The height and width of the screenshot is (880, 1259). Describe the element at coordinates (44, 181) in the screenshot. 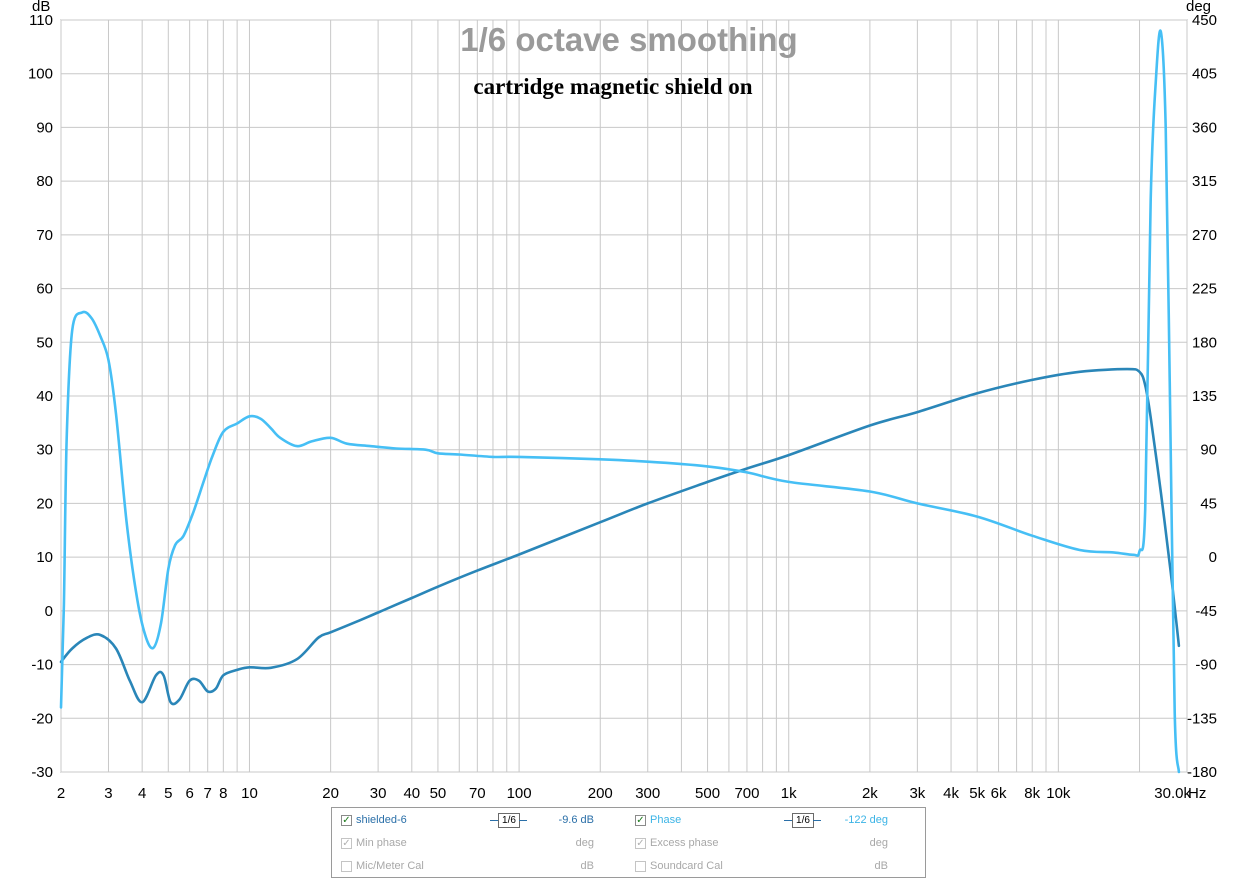

I see `y-left-tick-label: 80` at that location.